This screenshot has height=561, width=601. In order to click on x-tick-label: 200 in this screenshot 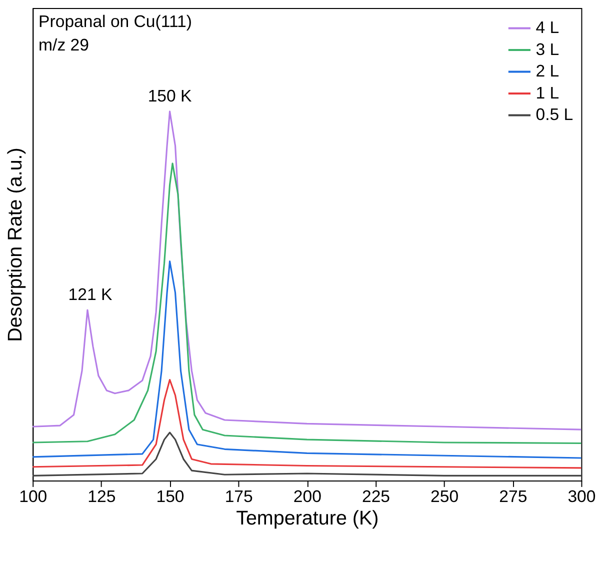, I will do `click(307, 496)`.